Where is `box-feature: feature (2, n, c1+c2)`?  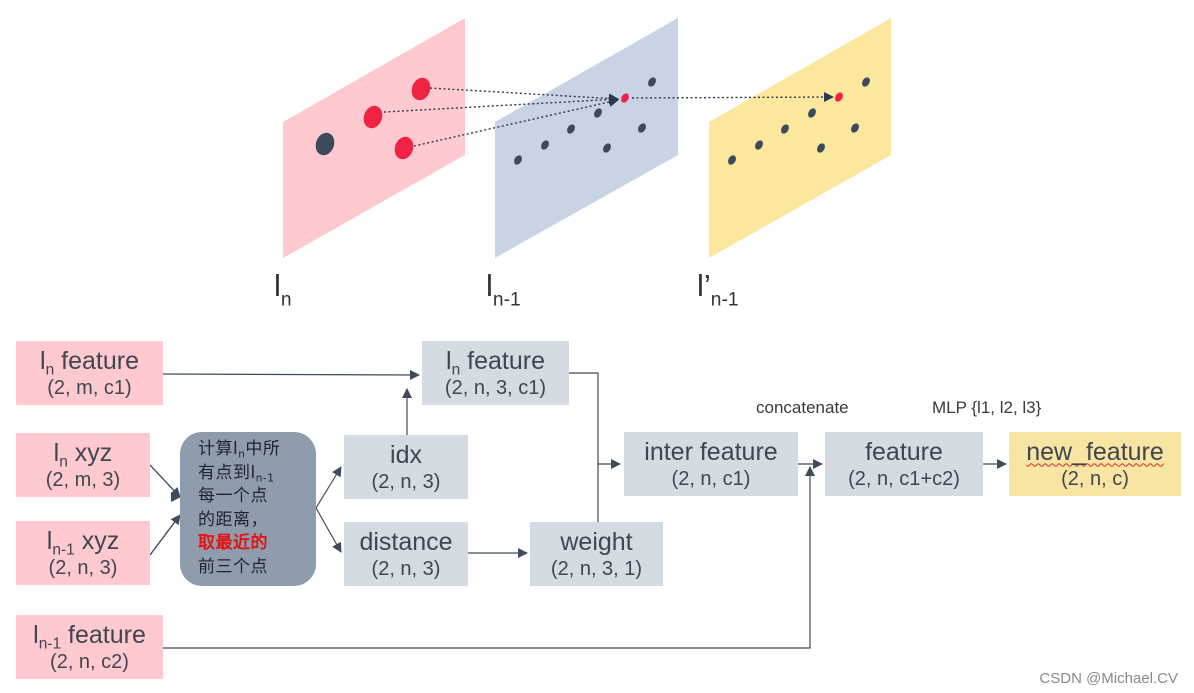 box-feature: feature (2, n, c1+c2) is located at coordinates (904, 464).